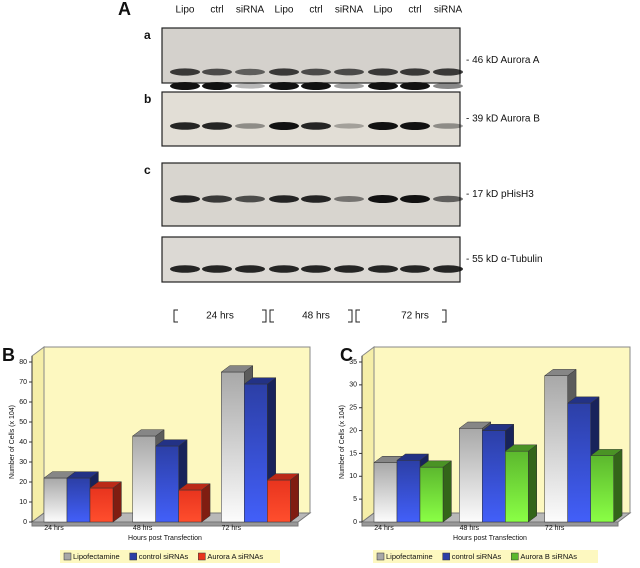 Image resolution: width=640 pixels, height=568 pixels. What do you see at coordinates (220, 316) in the screenshot?
I see `timepoint: 24 hrs` at bounding box center [220, 316].